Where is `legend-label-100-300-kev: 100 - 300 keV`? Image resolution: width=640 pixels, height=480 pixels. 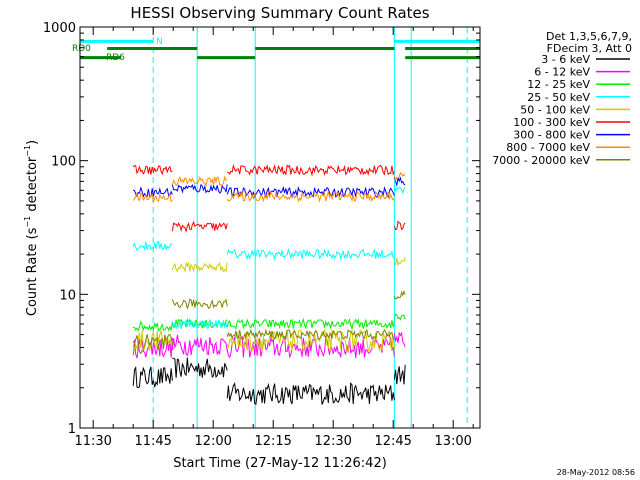 legend-label-100-300-kev: 100 - 300 keV is located at coordinates (551, 122).